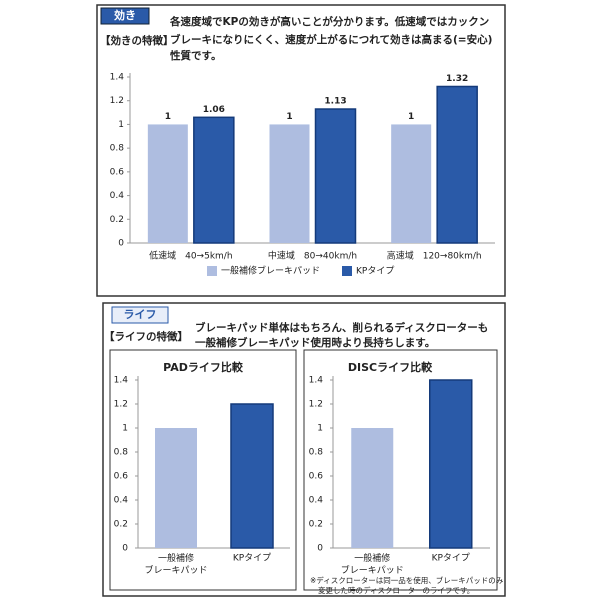 The image size is (600, 600). Describe the element at coordinates (331, 39) in the screenshot. I see `description: ブレーキになりにくく、速度が上がるにつれて効きは高まる(=安心)` at that location.